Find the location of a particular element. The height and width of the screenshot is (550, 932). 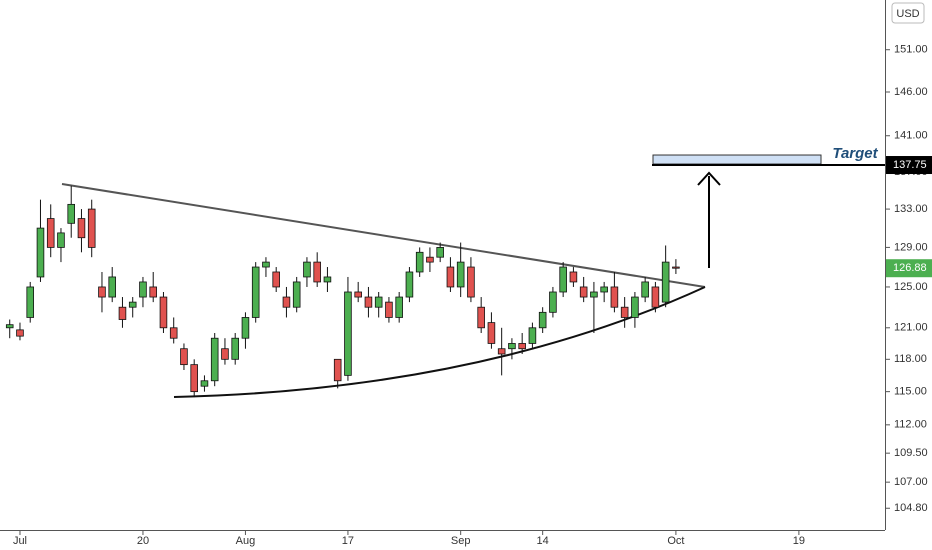

x-tick-label: Jul is located at coordinates (20, 541).